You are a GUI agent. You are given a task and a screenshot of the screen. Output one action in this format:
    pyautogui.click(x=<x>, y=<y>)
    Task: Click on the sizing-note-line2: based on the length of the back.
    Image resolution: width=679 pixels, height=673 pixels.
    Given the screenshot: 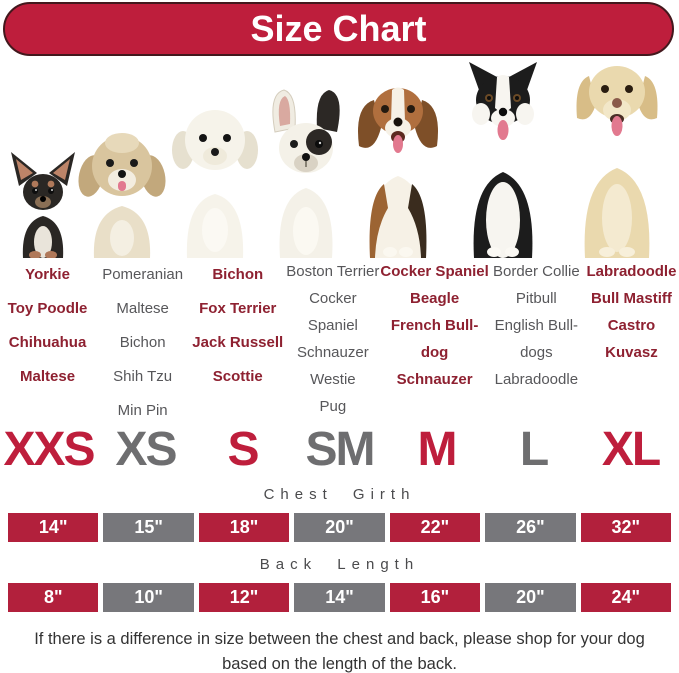 What is the action you would take?
    pyautogui.click(x=339, y=664)
    